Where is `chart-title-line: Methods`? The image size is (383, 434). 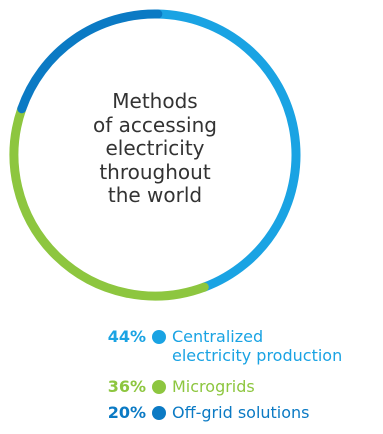
chart-title-line: Methods is located at coordinates (155, 101).